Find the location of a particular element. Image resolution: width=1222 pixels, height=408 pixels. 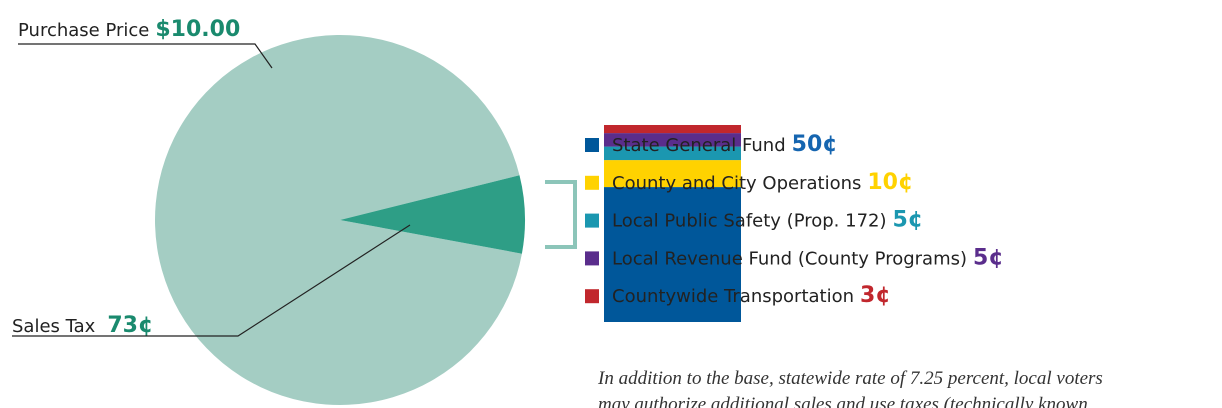

legend-name: State General Fund is located at coordinates (699, 145).